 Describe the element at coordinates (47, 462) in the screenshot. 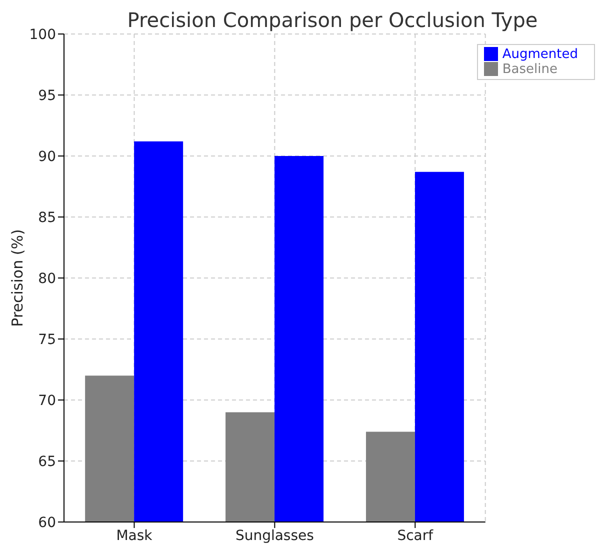

I see `y-tick-label: 65` at that location.